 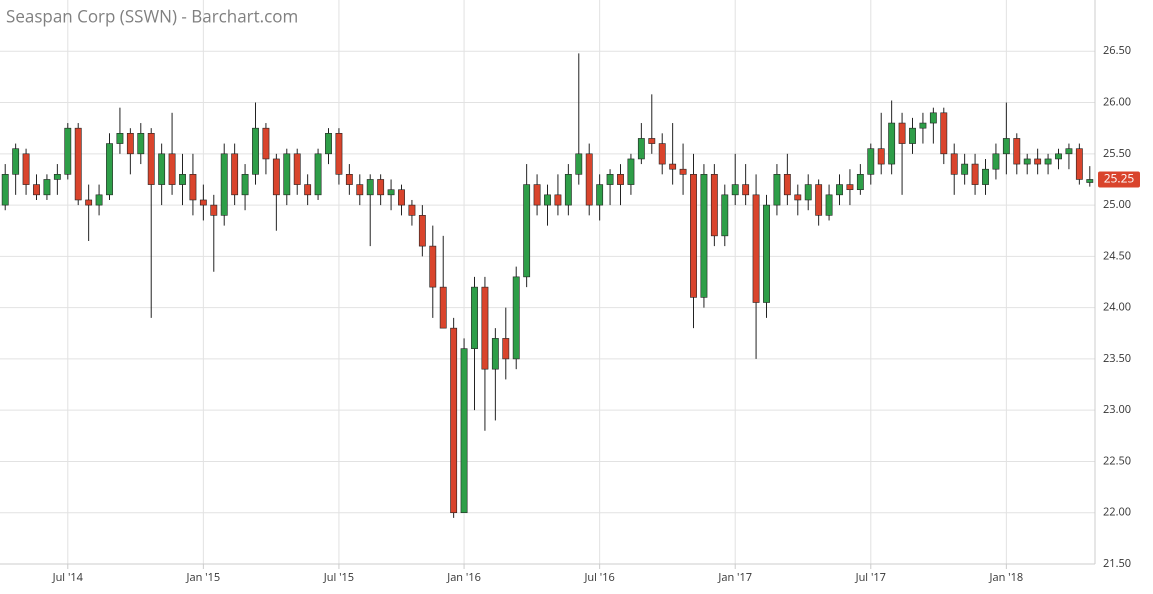 What do you see at coordinates (1117, 358) in the screenshot?
I see `y-tick-label: 23.50` at bounding box center [1117, 358].